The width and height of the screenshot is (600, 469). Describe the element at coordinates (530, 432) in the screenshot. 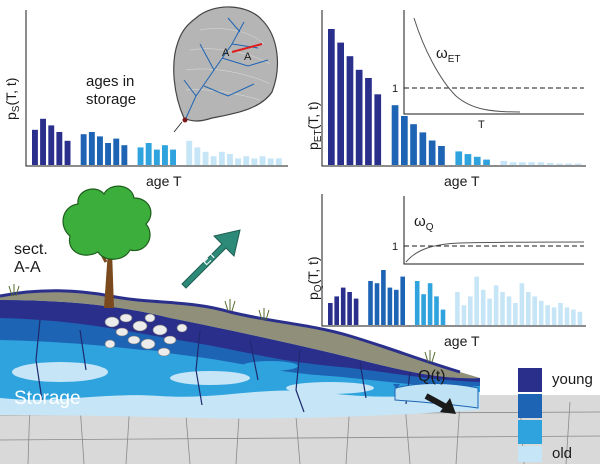

I see `legend-swatch-midold` at that location.